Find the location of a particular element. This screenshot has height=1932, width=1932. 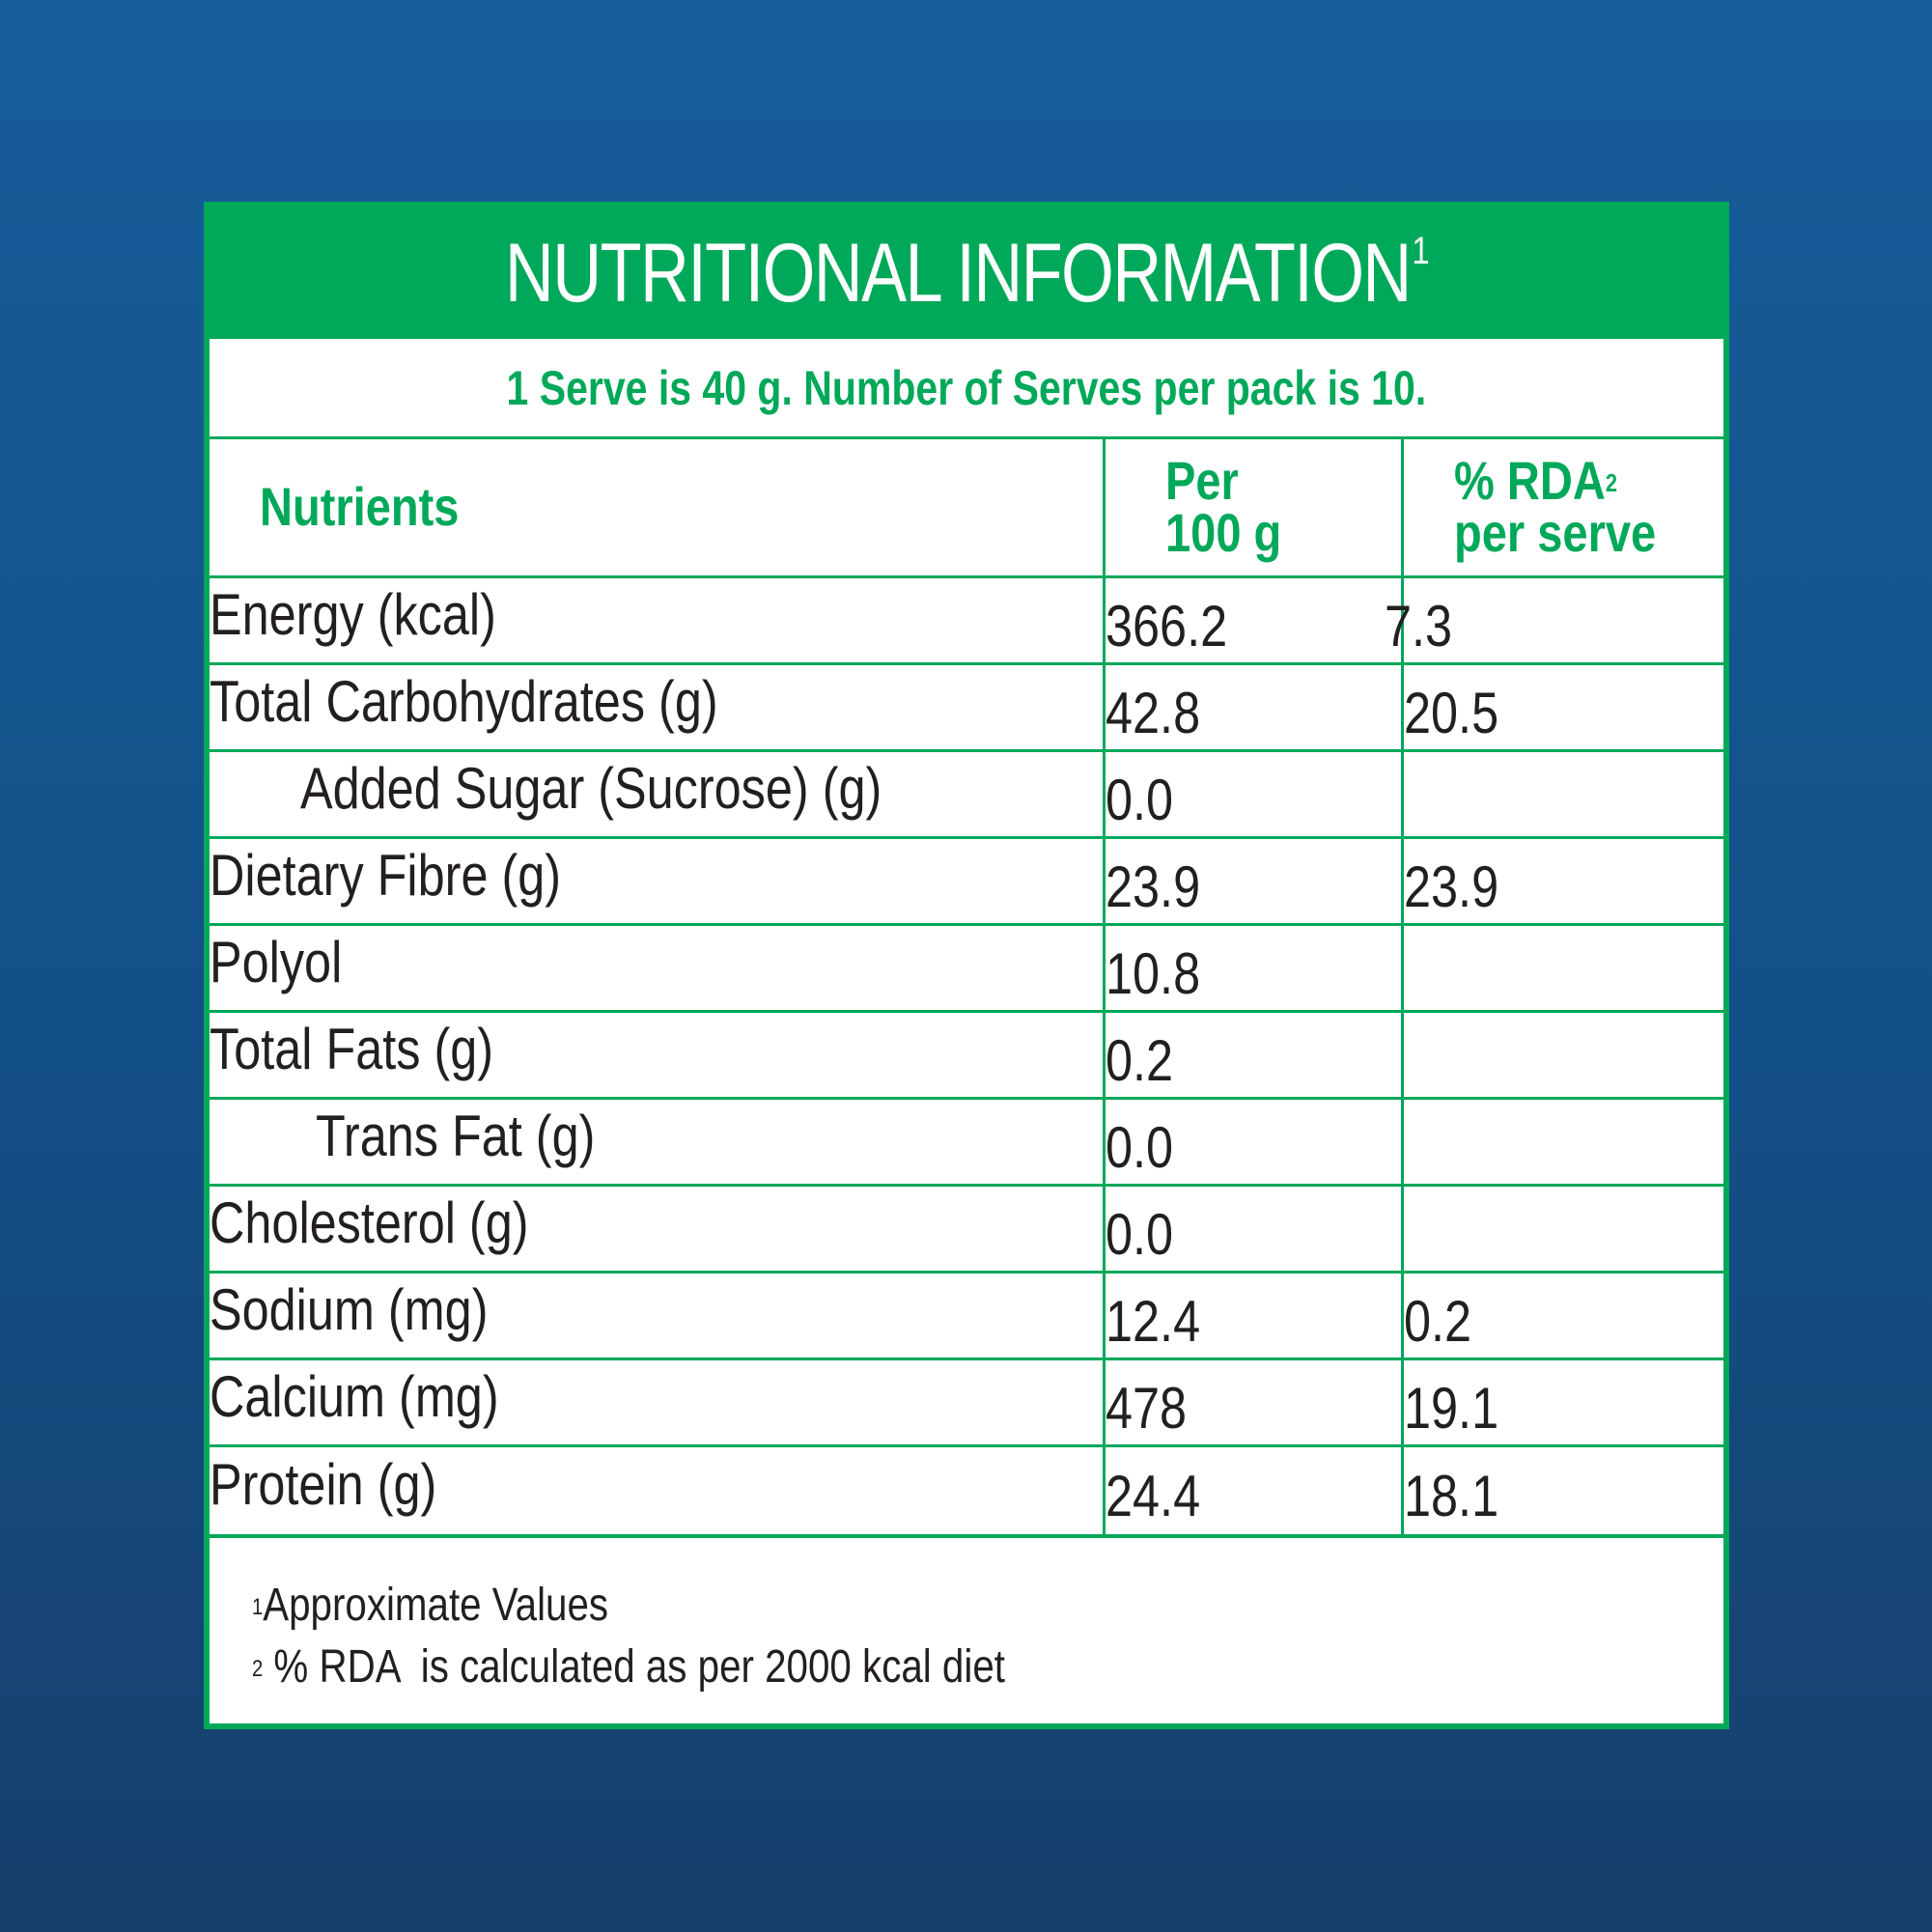

table-row: Total Carbohydrates (g) 42.8 20.5 is located at coordinates (967, 708).